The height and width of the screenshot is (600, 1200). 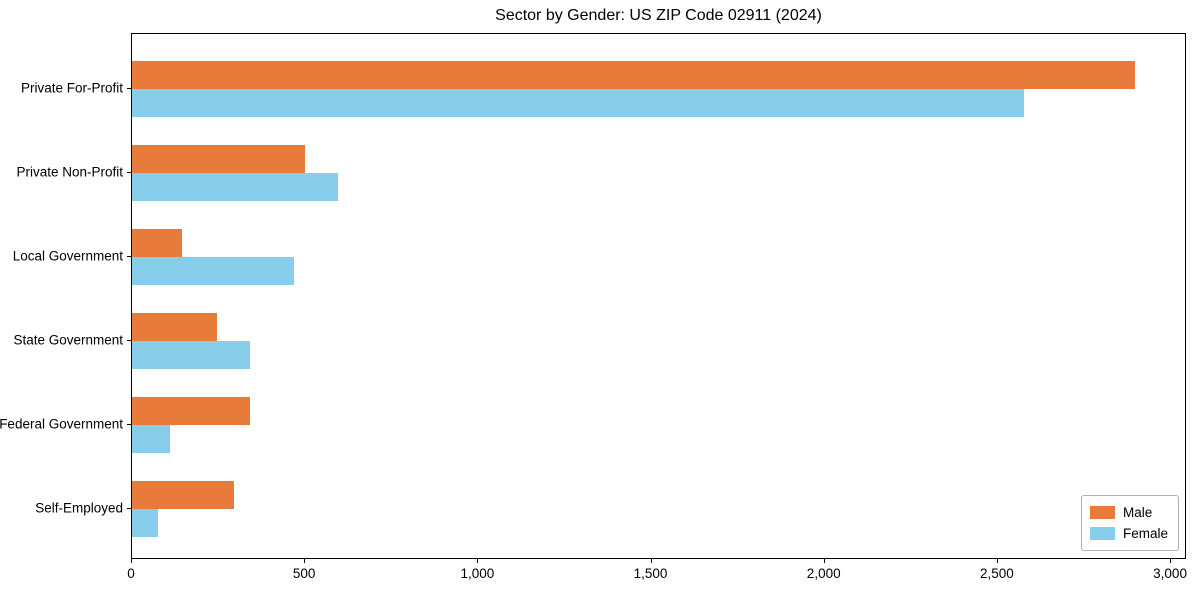 I want to click on legend-item-male: Male, so click(x=1128, y=512).